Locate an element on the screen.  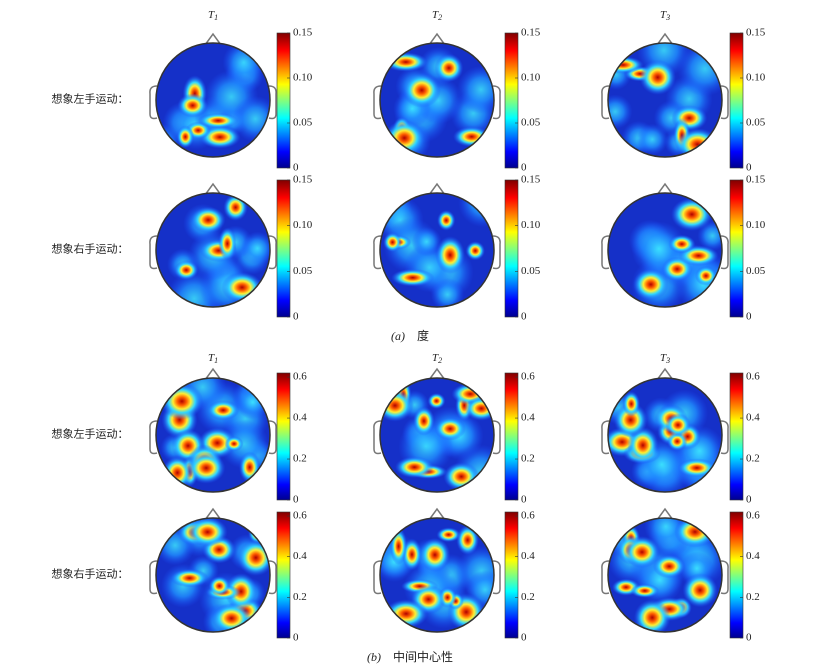
caption-text: 中间中心性 is located at coordinates (423, 656).